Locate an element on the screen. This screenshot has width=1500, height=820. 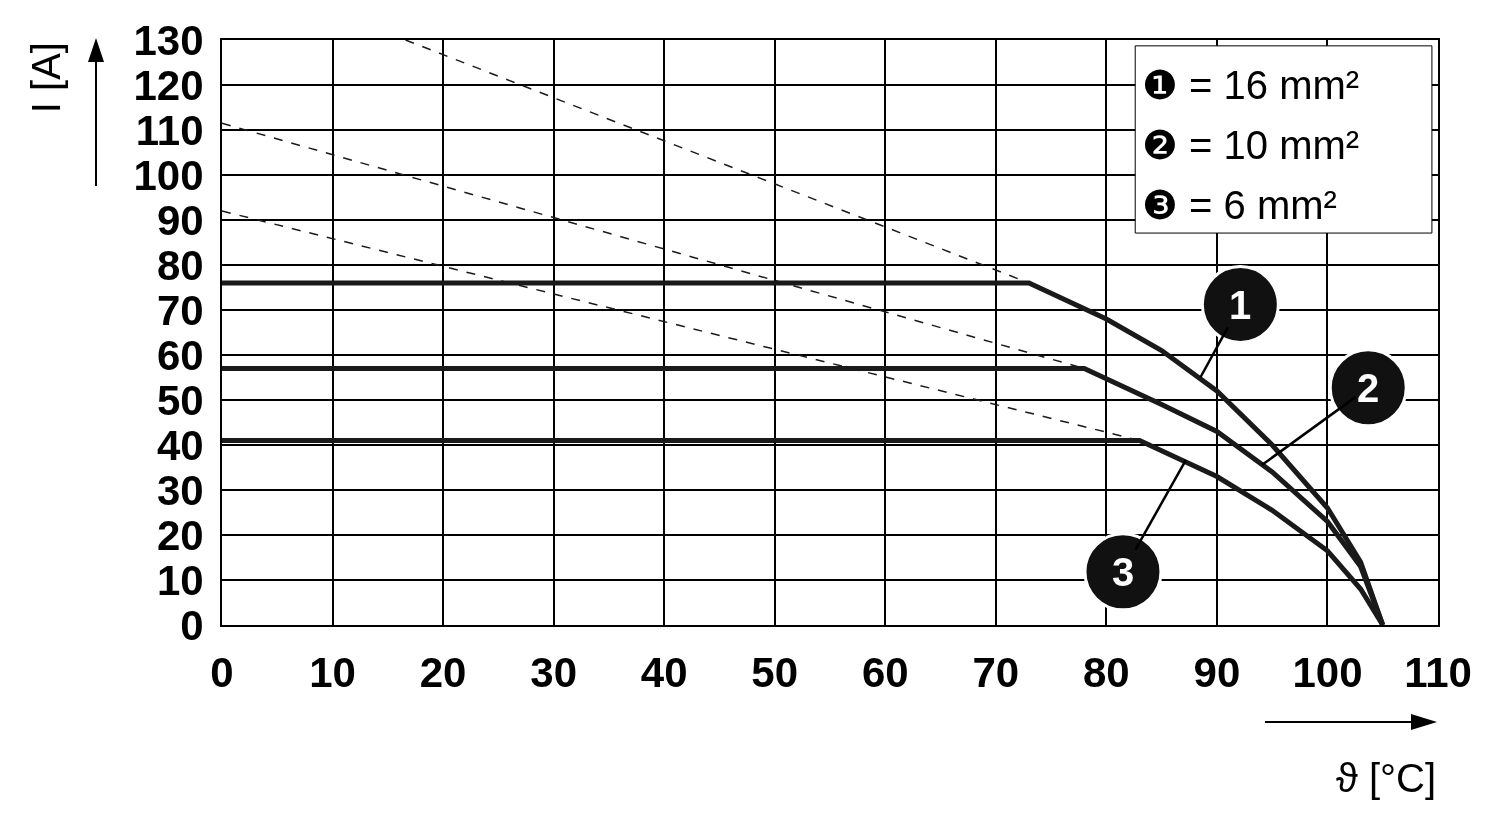
annotation: 3 is located at coordinates (1123, 572).